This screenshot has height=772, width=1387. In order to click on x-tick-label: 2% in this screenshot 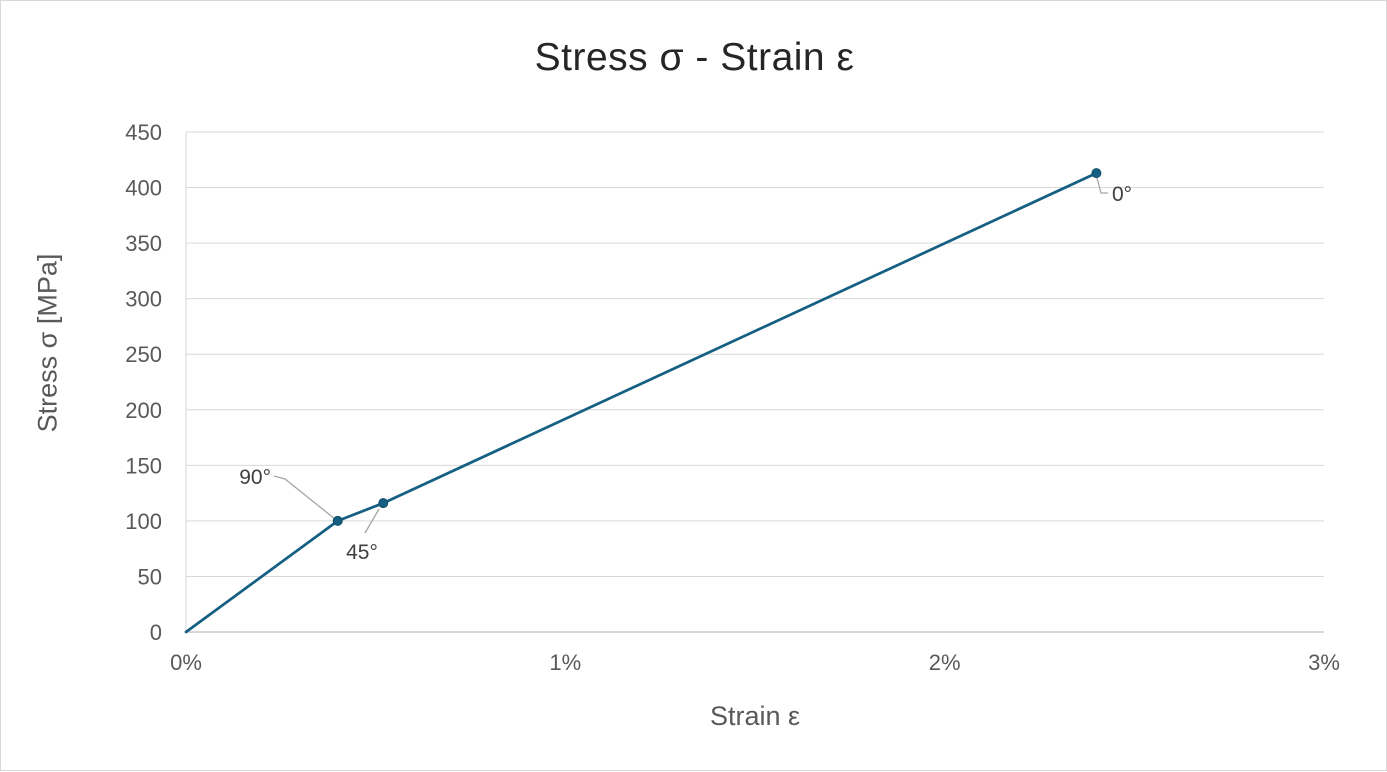, I will do `click(945, 662)`.